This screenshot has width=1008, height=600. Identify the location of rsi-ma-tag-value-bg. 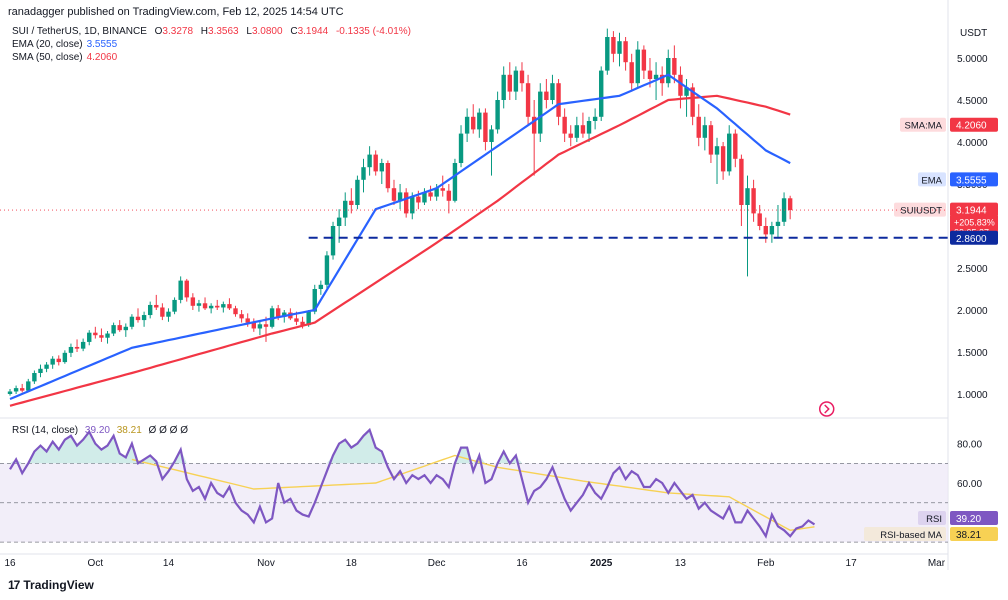
(974, 533).